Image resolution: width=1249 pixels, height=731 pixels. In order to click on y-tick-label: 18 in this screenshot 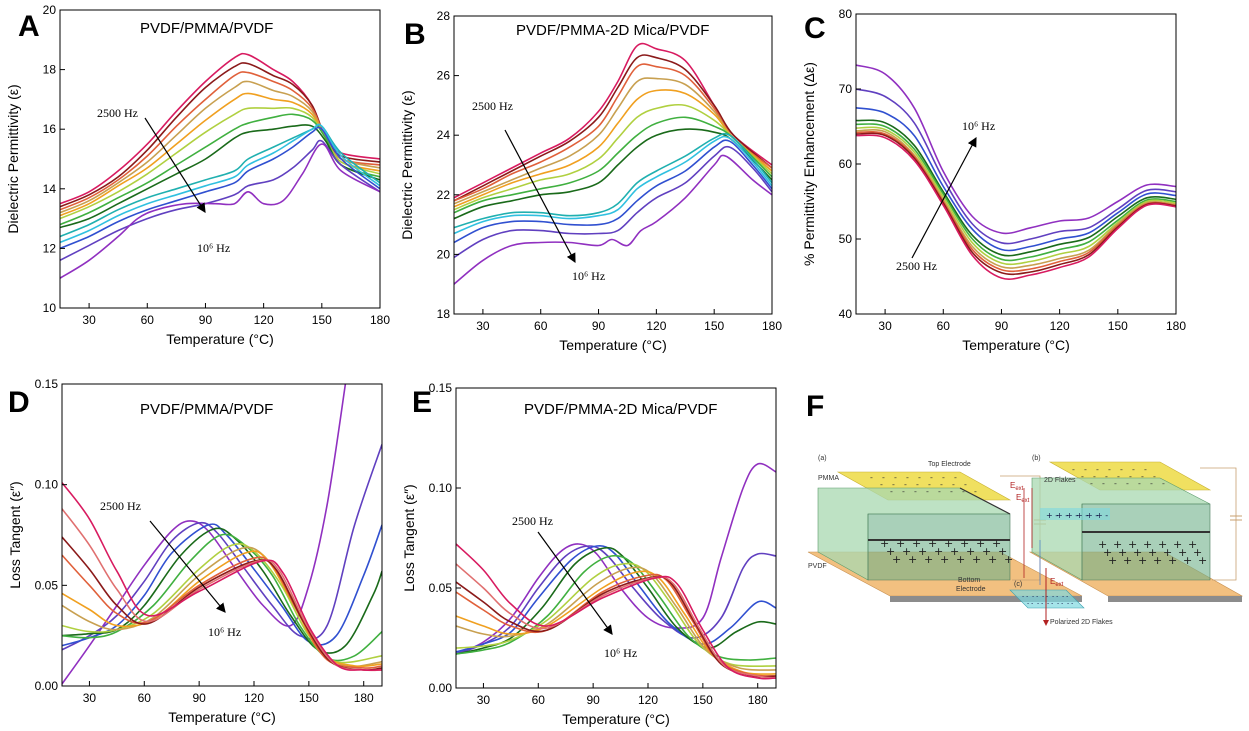, I will do `click(444, 314)`.